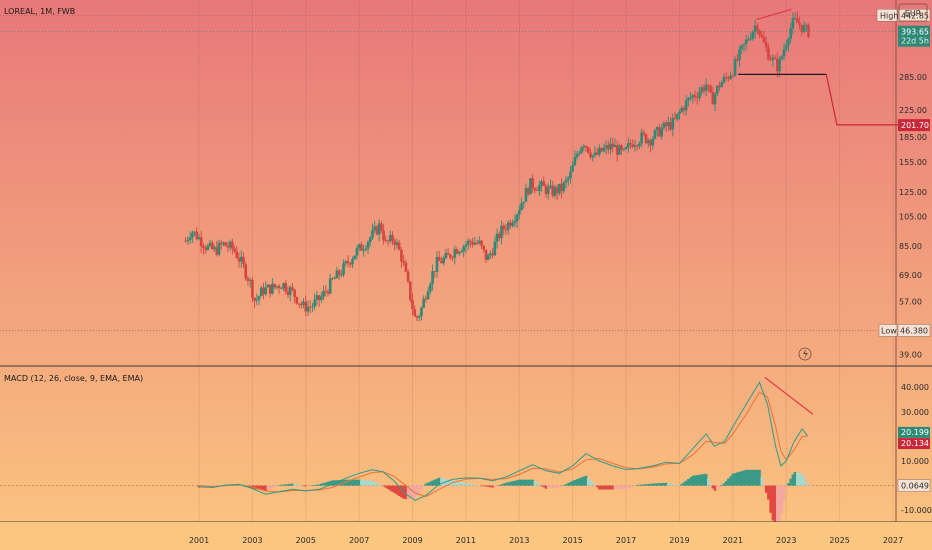 This screenshot has width=932, height=550. Describe the element at coordinates (39, 11) in the screenshot. I see `chart-title: LOREAL, 1M, FWB` at that location.